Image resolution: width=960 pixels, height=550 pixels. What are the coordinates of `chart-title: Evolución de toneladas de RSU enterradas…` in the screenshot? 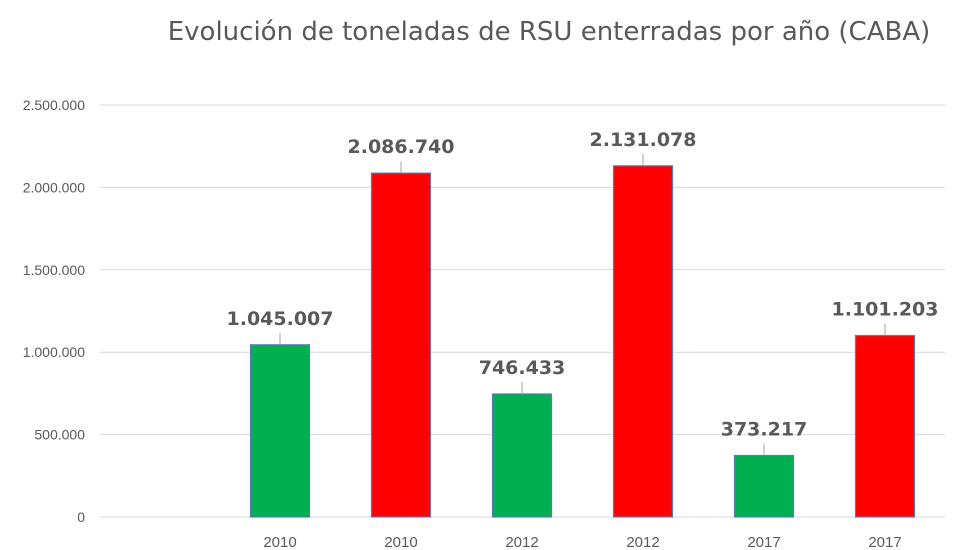 It's located at (549, 32).